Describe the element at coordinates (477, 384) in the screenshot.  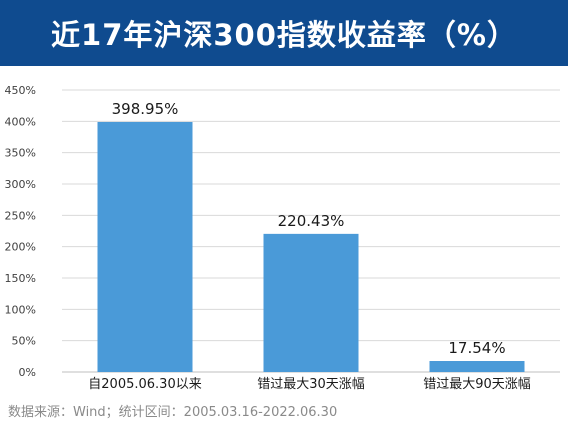
I see `category-label: 错过最大90天涨幅` at that location.